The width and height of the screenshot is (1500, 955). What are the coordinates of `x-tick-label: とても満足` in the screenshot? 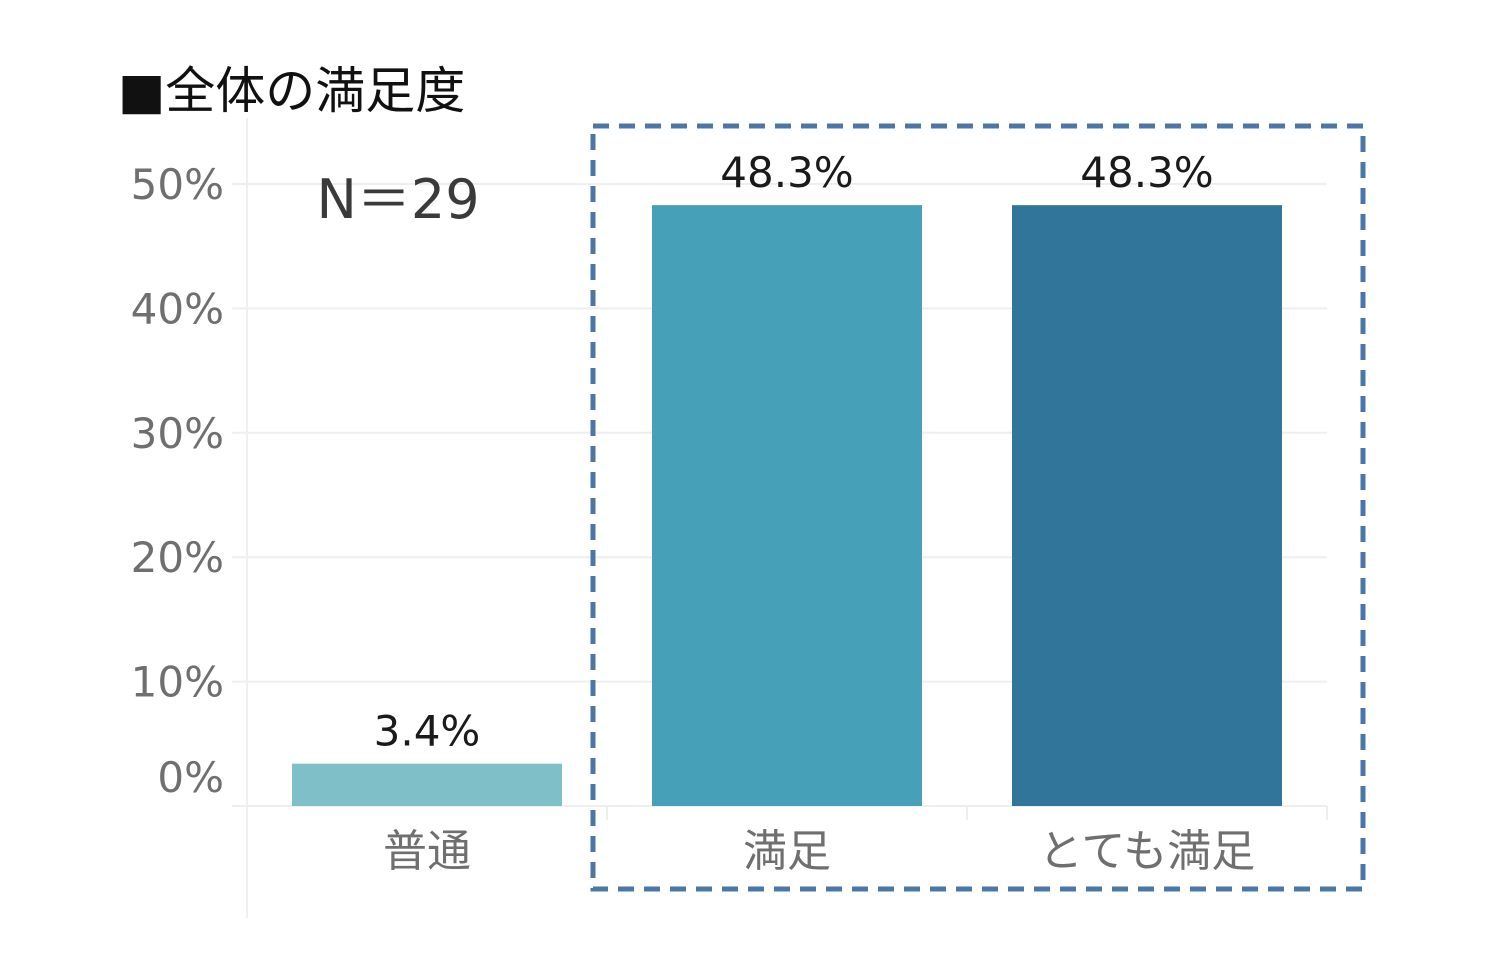 It's located at (1147, 851).